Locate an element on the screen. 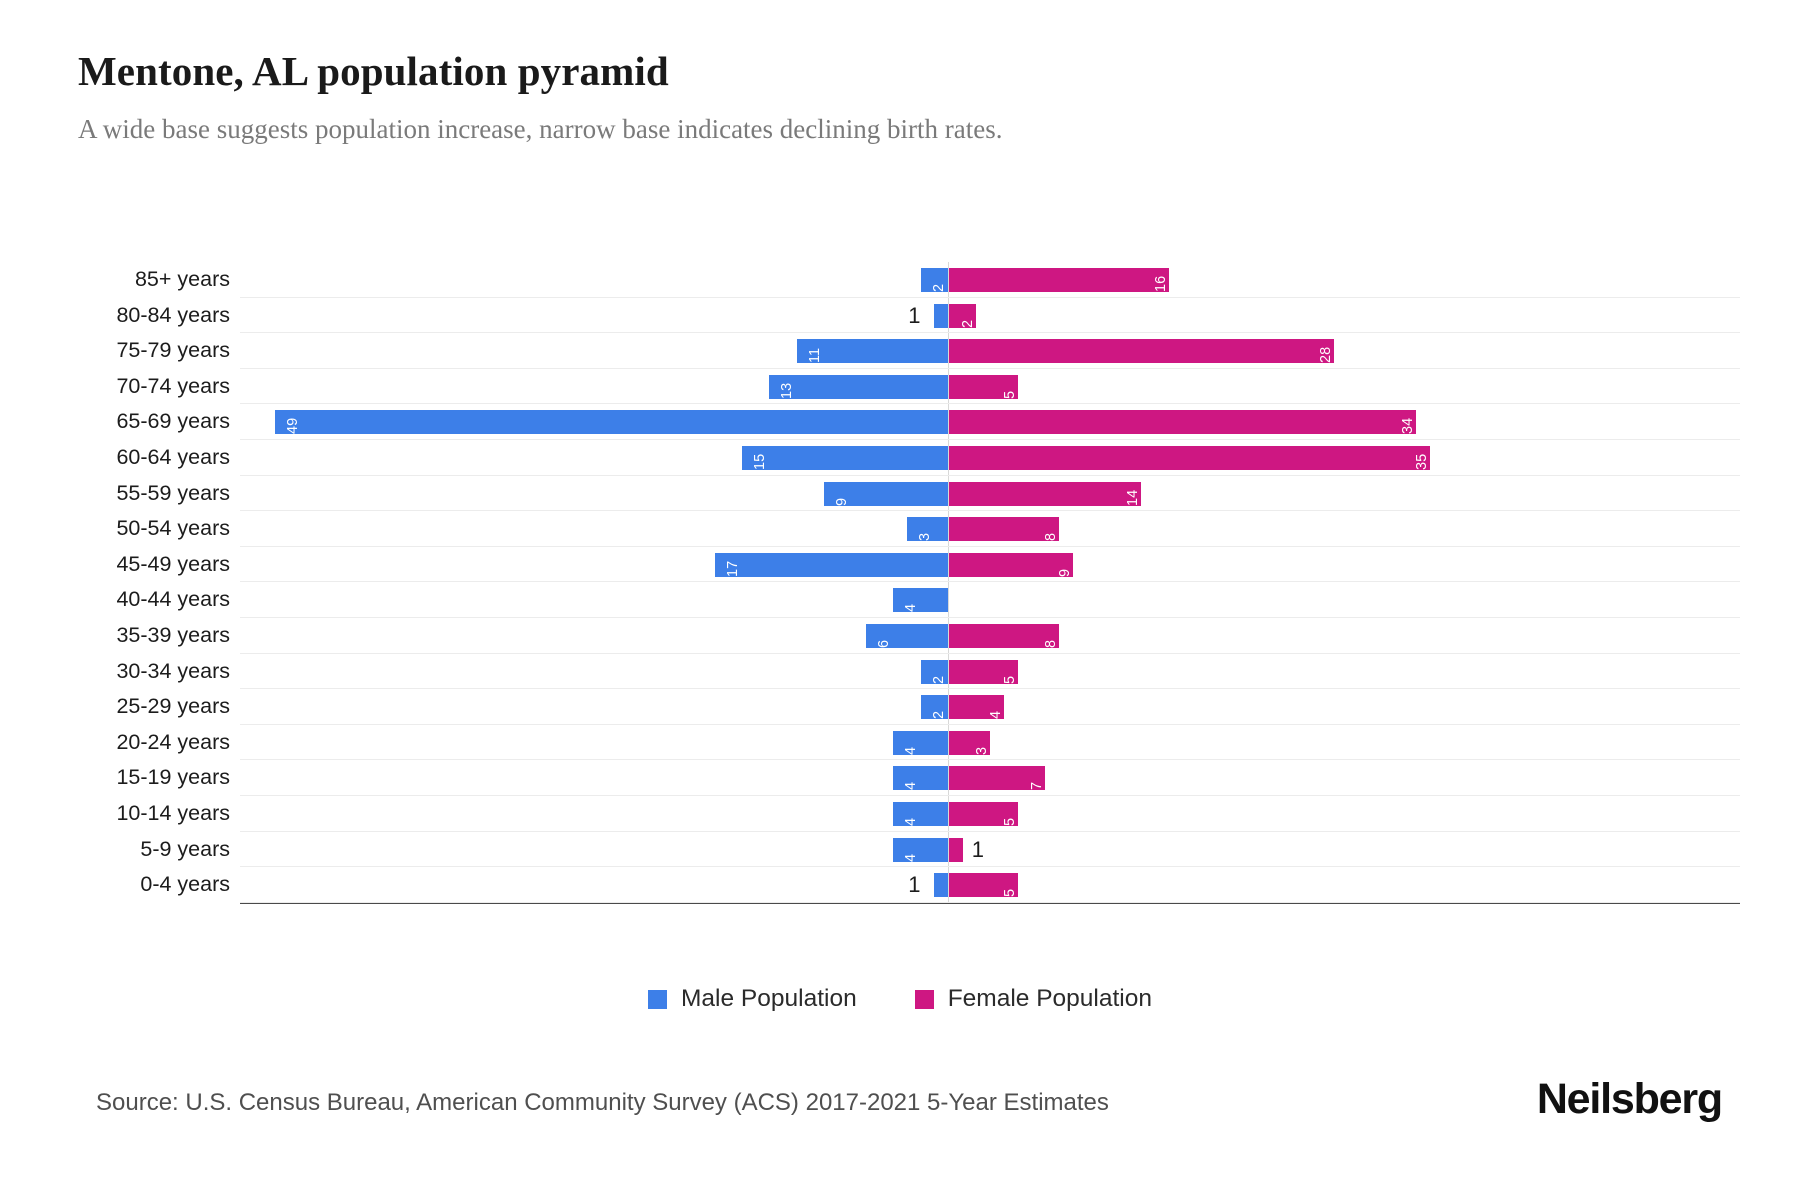  bar-value-label-male: 13 is located at coordinates (787, 390).